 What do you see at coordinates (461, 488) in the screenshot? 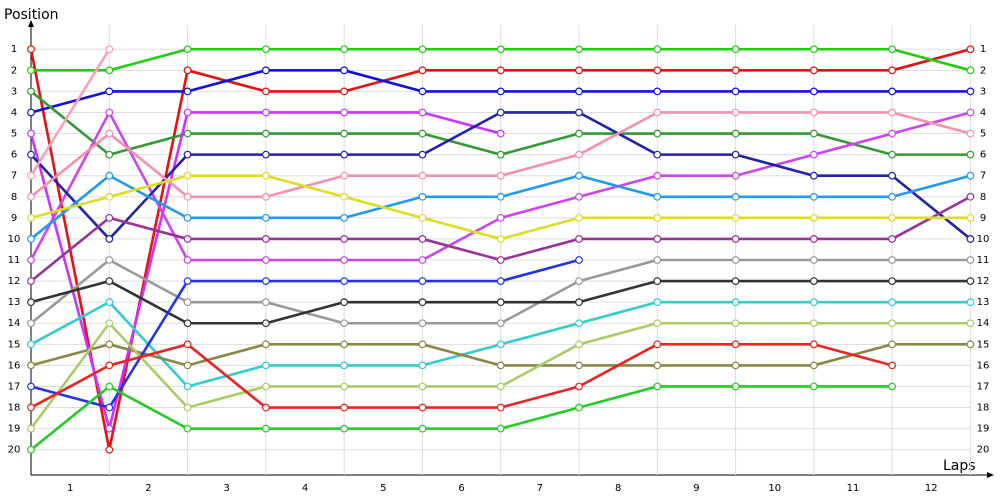
I see `x-tick-label: 6` at bounding box center [461, 488].